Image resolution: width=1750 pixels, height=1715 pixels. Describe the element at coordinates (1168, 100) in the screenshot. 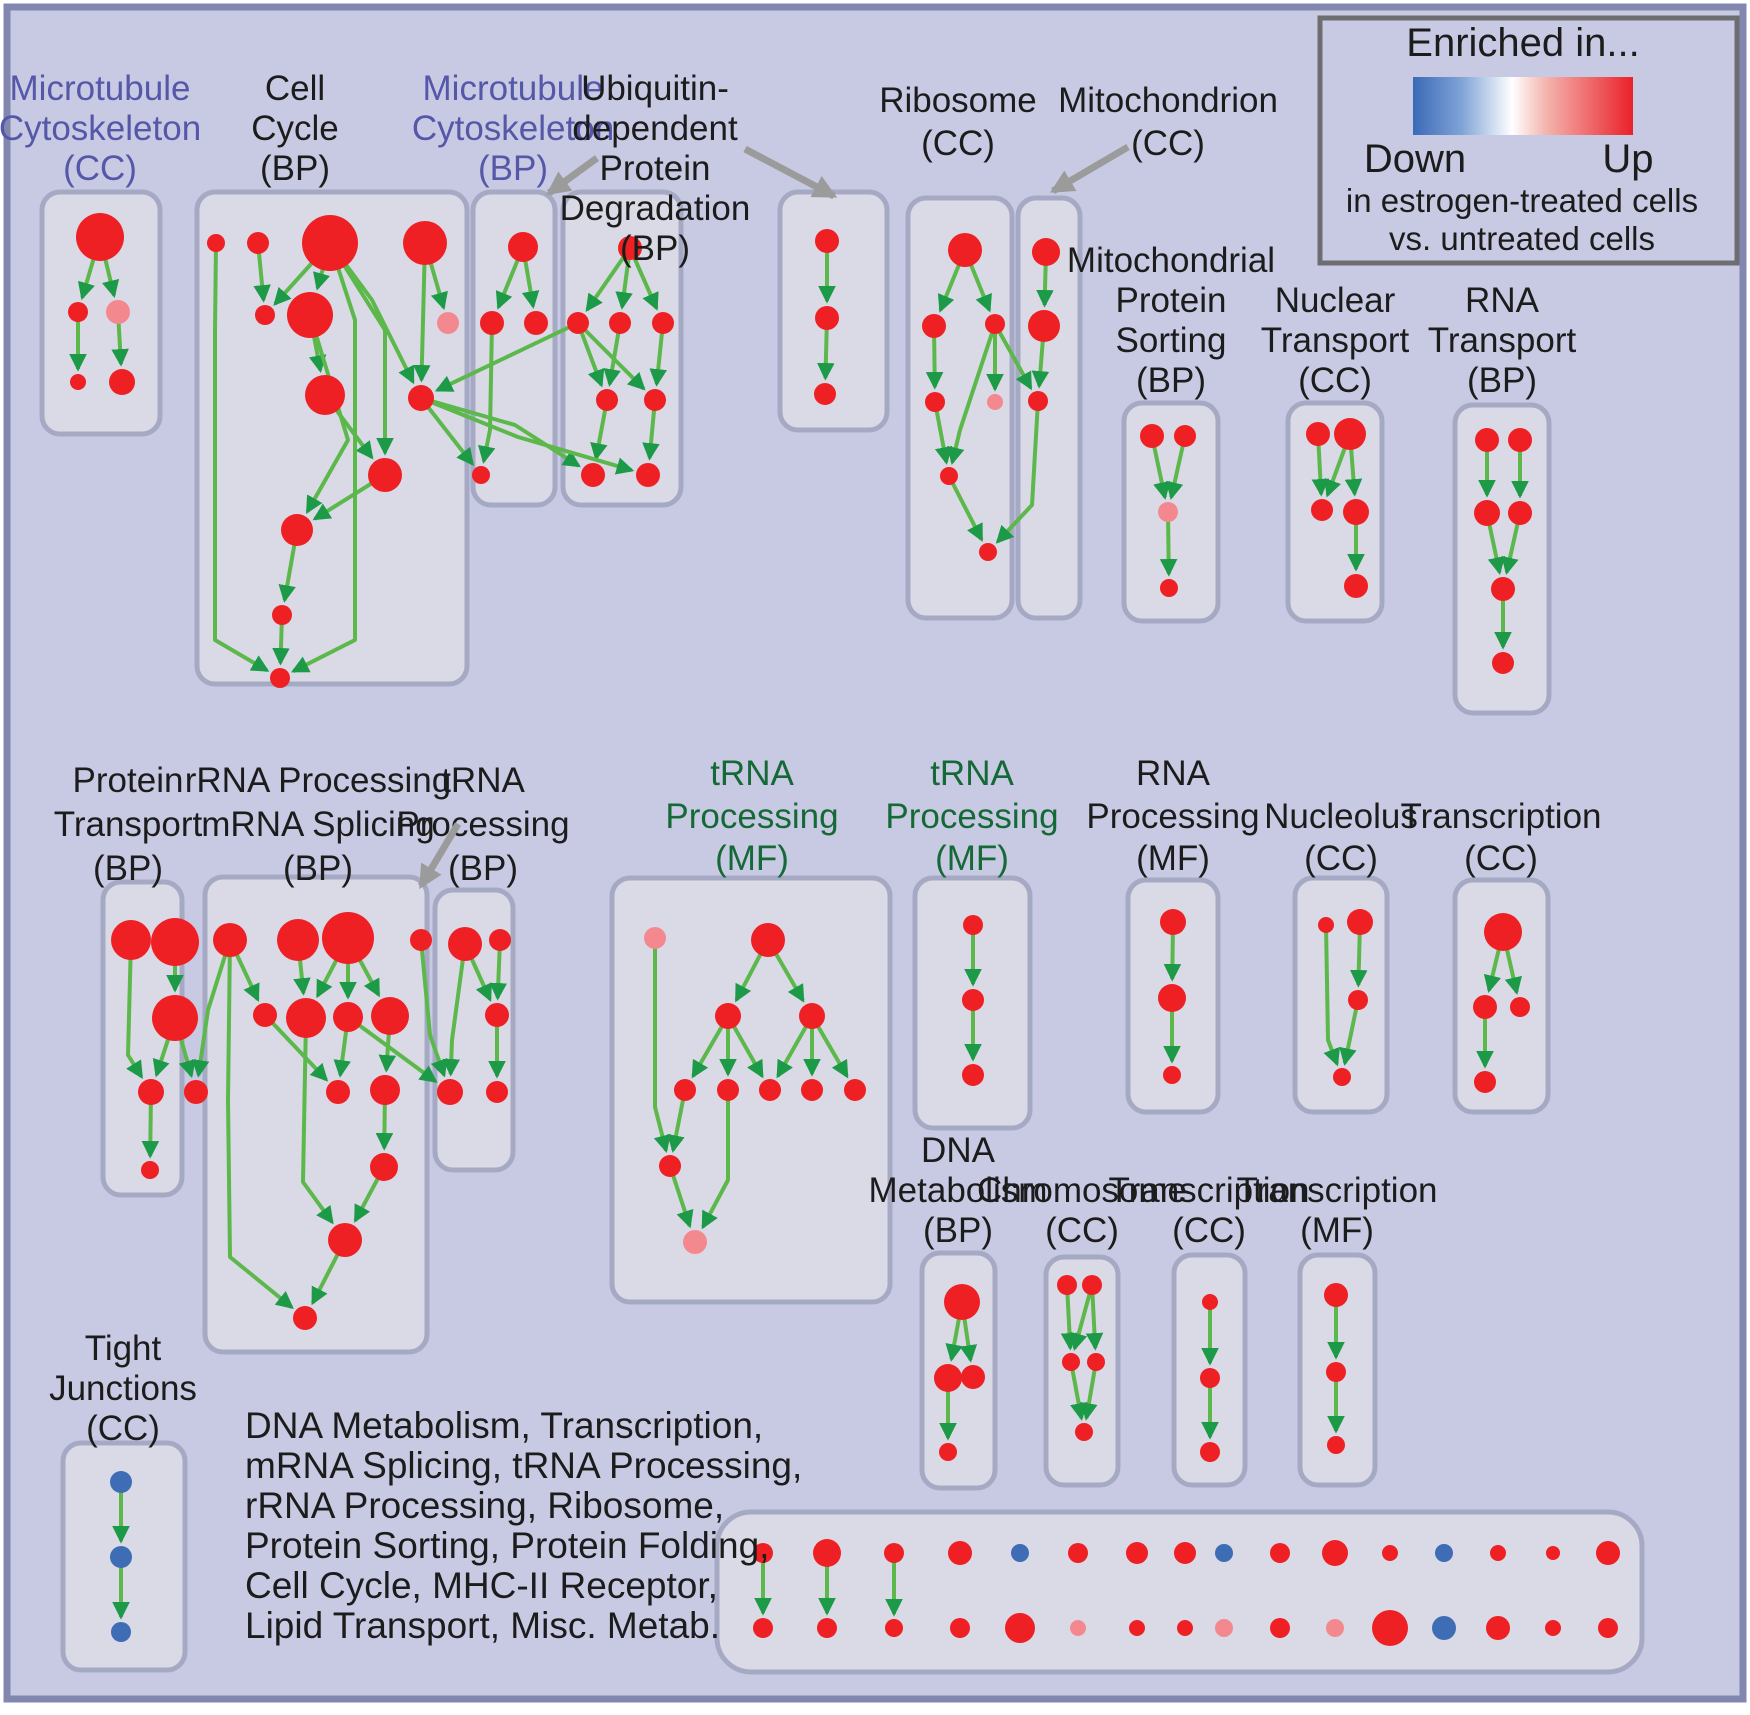

I see `mitochondrion-cc-label: Mitochondrion` at that location.